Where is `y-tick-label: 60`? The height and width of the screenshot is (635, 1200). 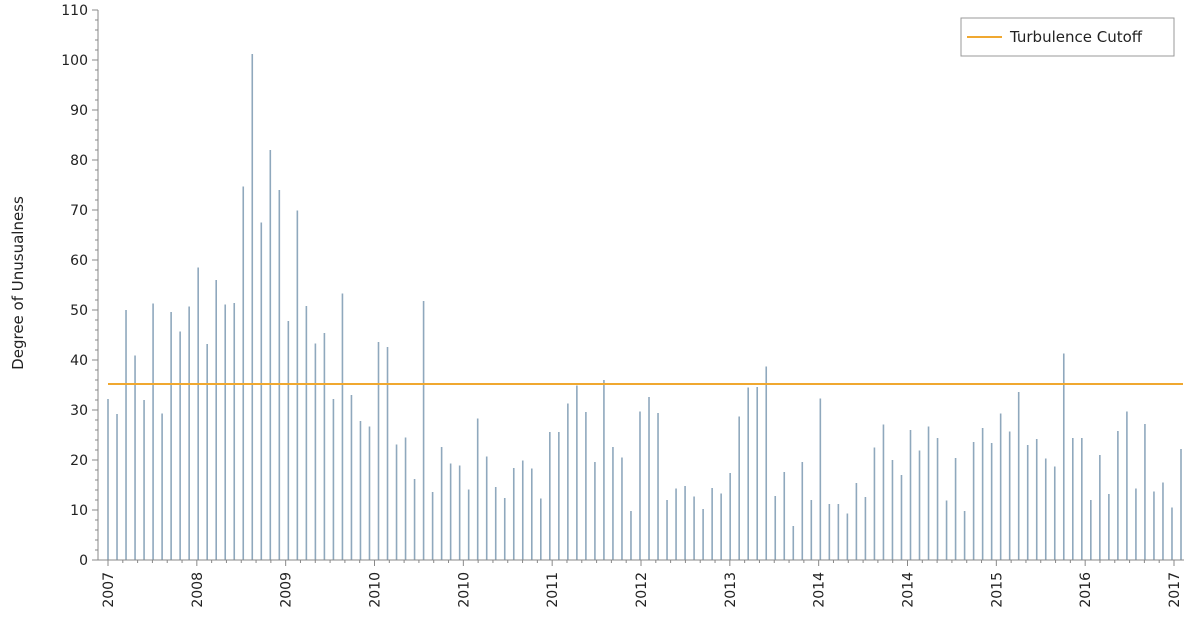 y-tick-label: 60 is located at coordinates (79, 261).